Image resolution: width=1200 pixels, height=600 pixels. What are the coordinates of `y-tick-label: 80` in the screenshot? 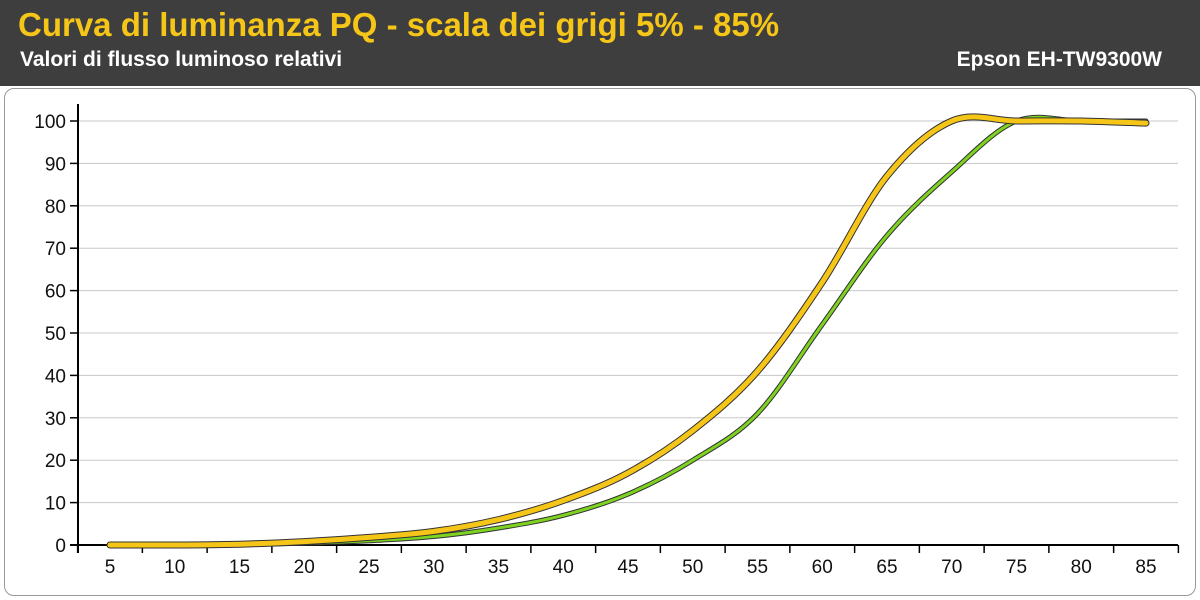 It's located at (55, 207).